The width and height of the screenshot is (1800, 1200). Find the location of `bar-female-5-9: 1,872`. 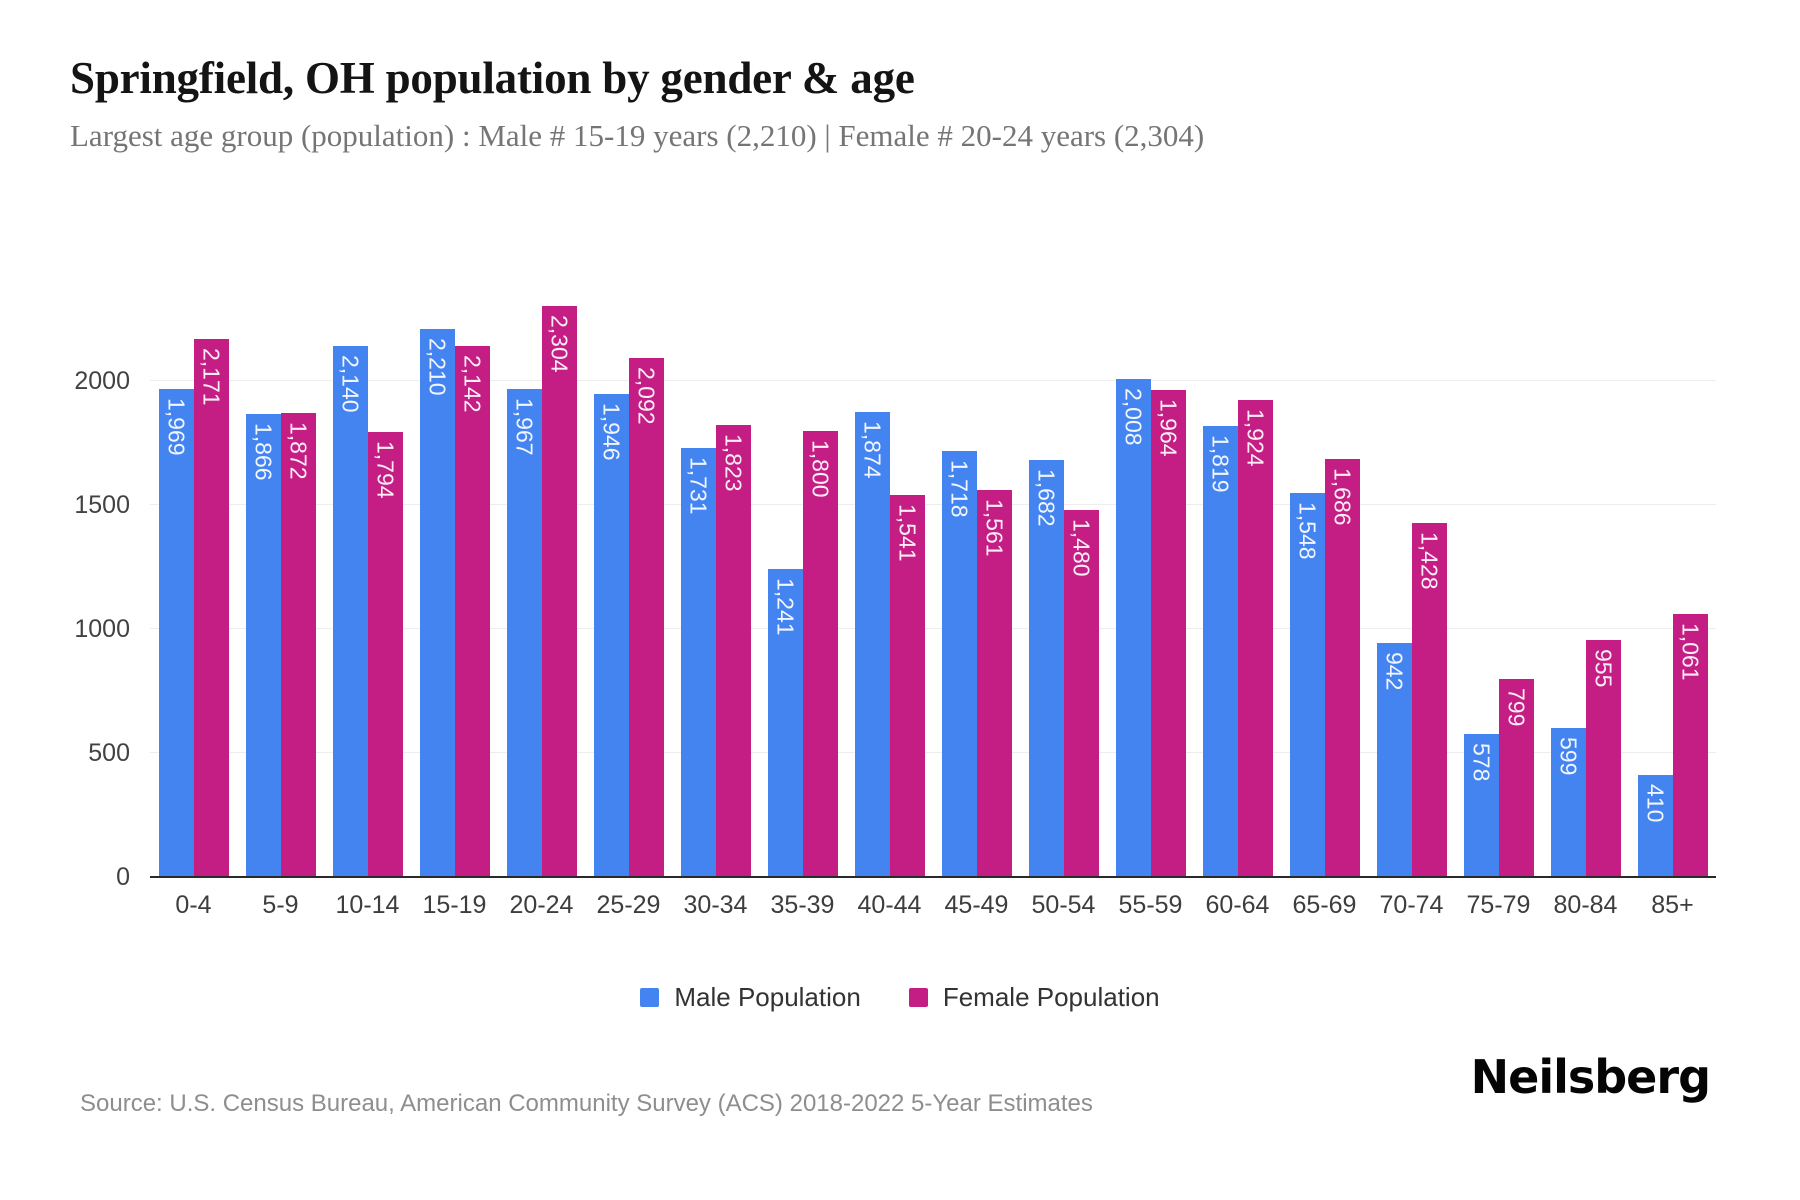

bar-female-5-9: 1,872 is located at coordinates (298, 644).